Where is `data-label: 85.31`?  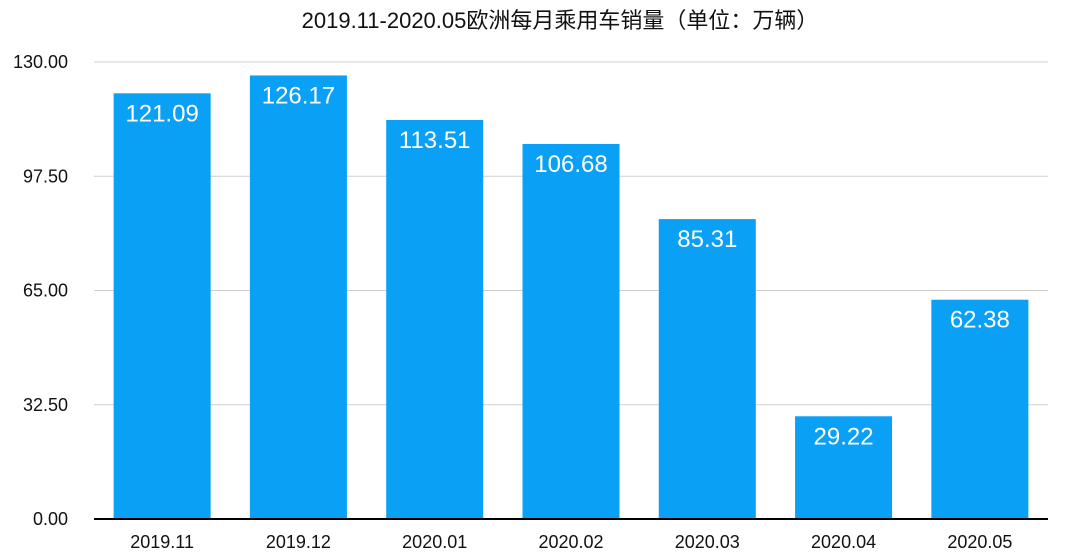
data-label: 85.31 is located at coordinates (707, 239).